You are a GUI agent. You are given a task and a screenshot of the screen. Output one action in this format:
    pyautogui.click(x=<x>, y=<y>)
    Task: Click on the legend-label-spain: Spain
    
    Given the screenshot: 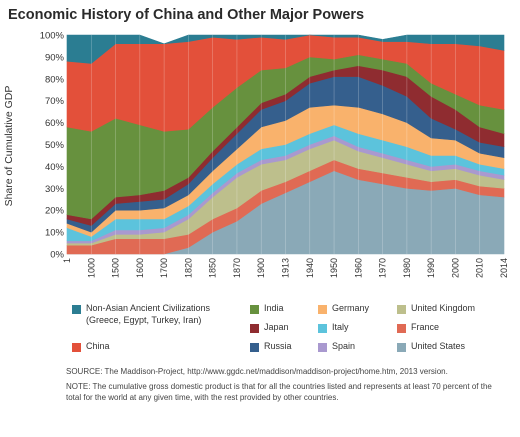 What is the action you would take?
    pyautogui.click(x=344, y=346)
    